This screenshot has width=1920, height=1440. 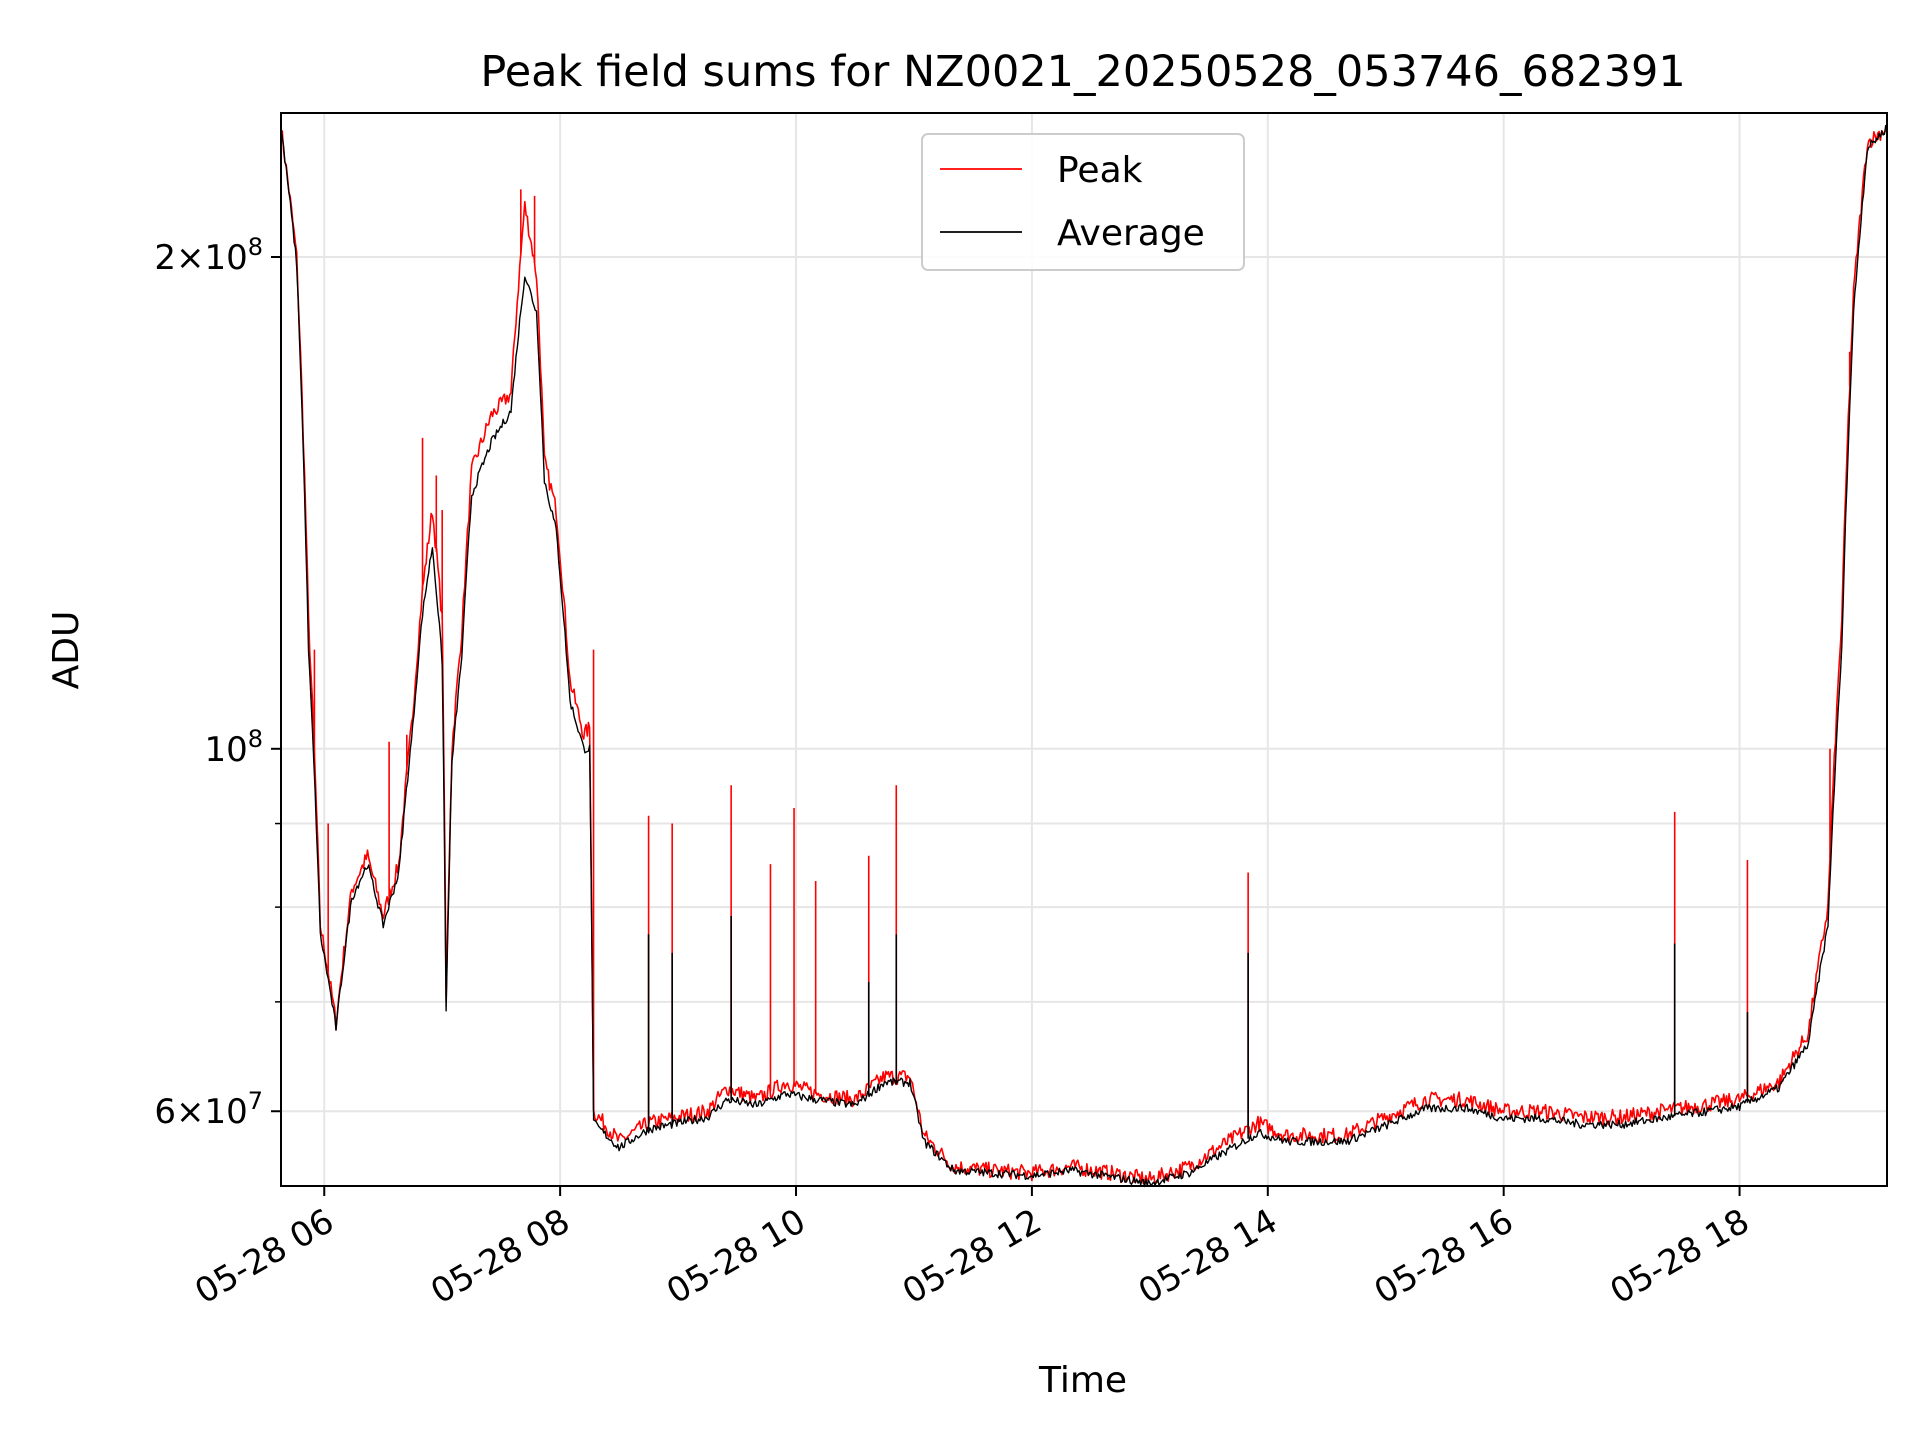 What do you see at coordinates (208, 255) in the screenshot?
I see `y-tick-label: 2×108` at bounding box center [208, 255].